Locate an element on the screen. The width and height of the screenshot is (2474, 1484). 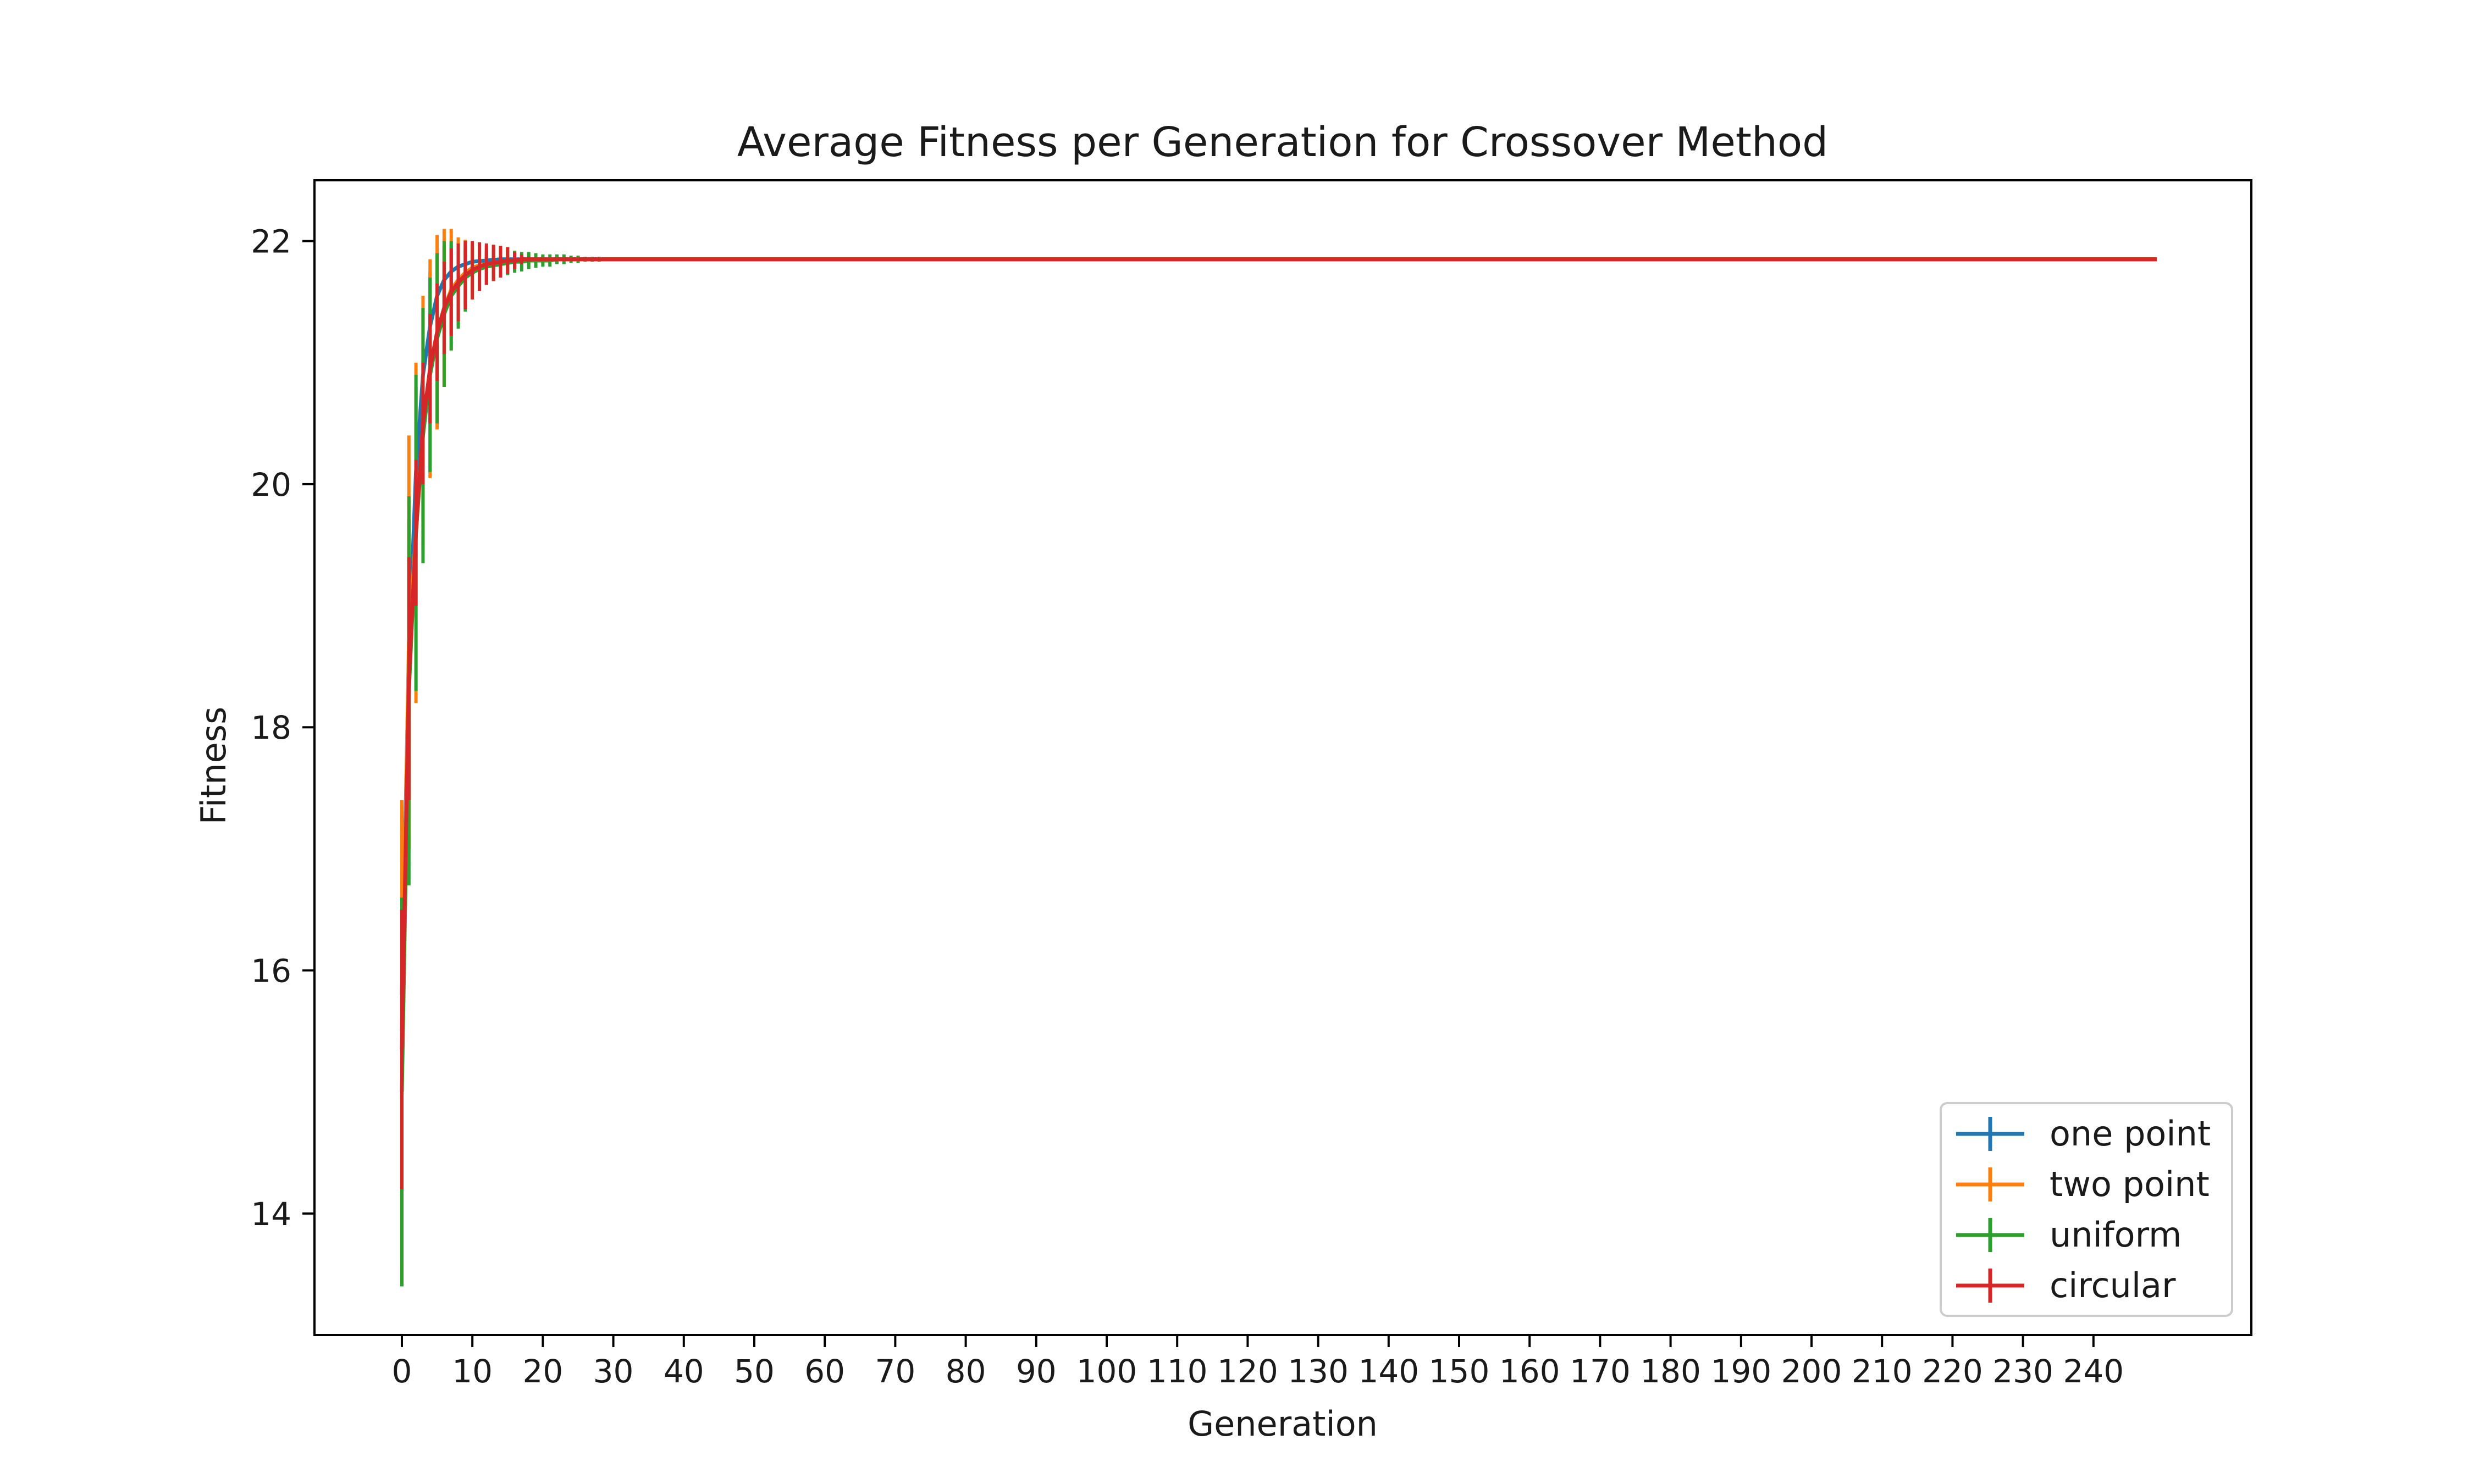
legend-item-uniform: uniform is located at coordinates (2069, 1235).